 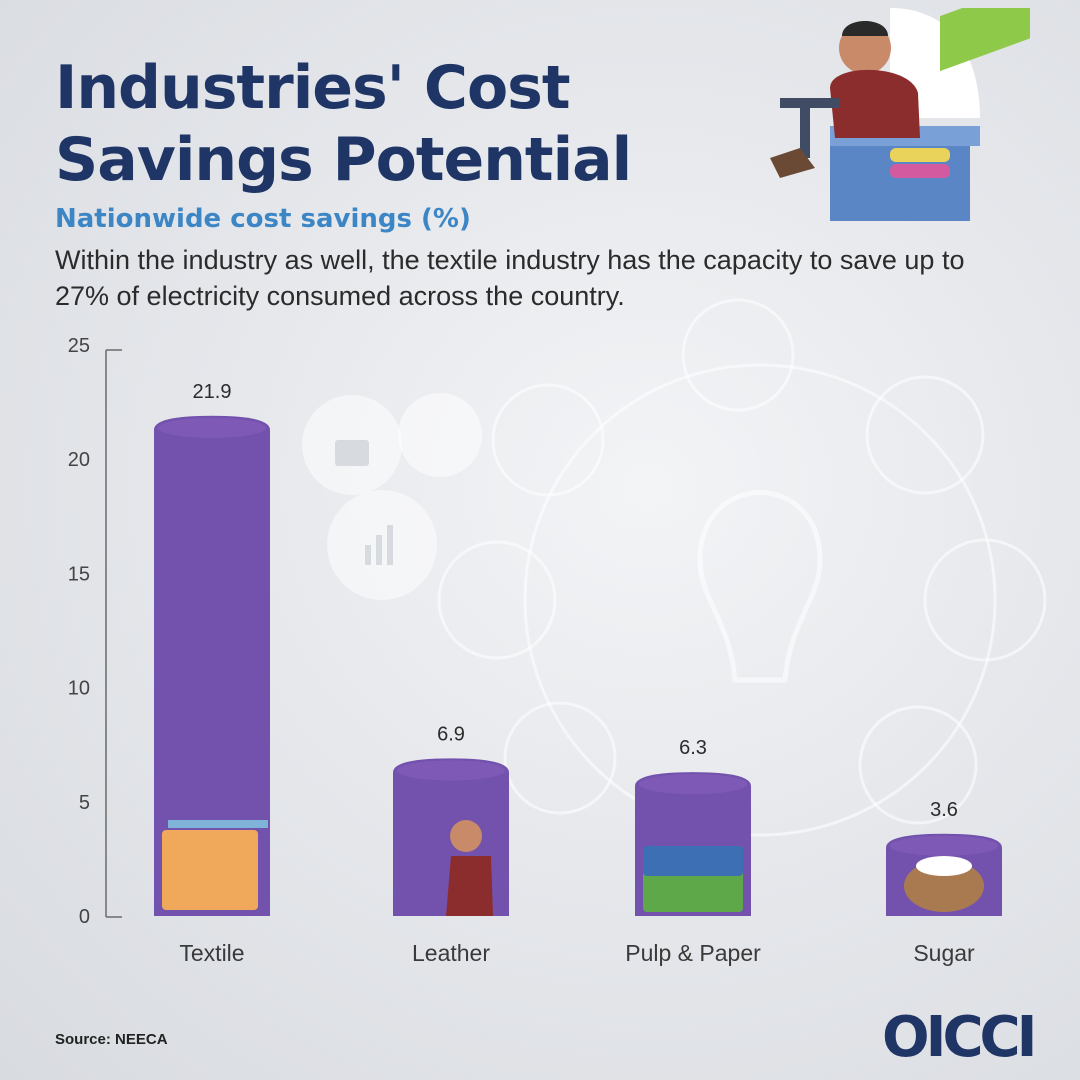 I want to click on y-tick-label: 15, so click(x=79, y=574).